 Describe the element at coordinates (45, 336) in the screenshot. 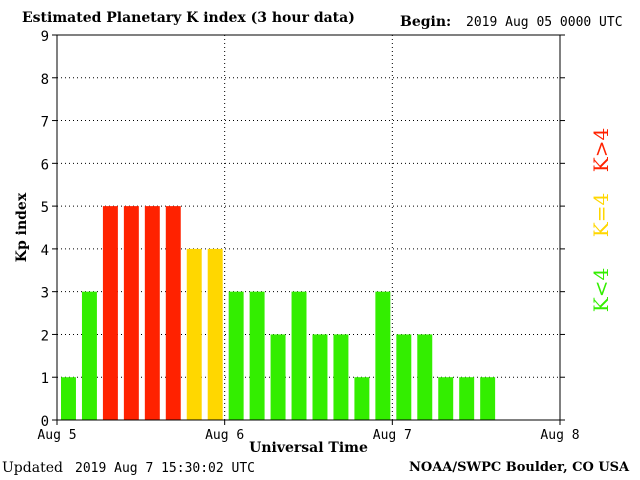

I see `y-tick-label: 2` at that location.